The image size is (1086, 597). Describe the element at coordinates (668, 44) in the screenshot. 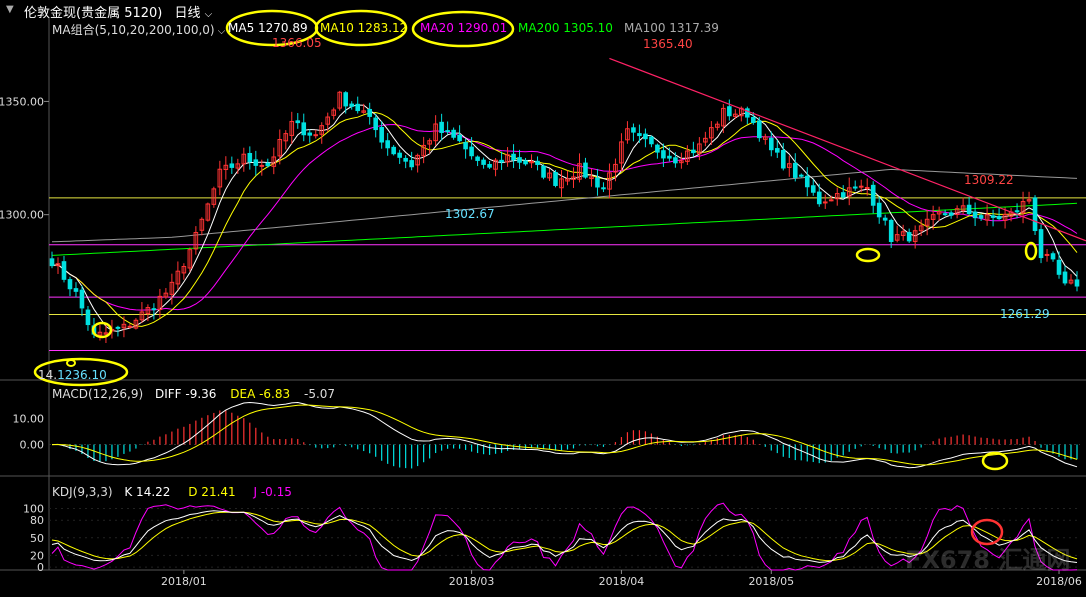

I see `price-high2-label: 1365.40` at that location.